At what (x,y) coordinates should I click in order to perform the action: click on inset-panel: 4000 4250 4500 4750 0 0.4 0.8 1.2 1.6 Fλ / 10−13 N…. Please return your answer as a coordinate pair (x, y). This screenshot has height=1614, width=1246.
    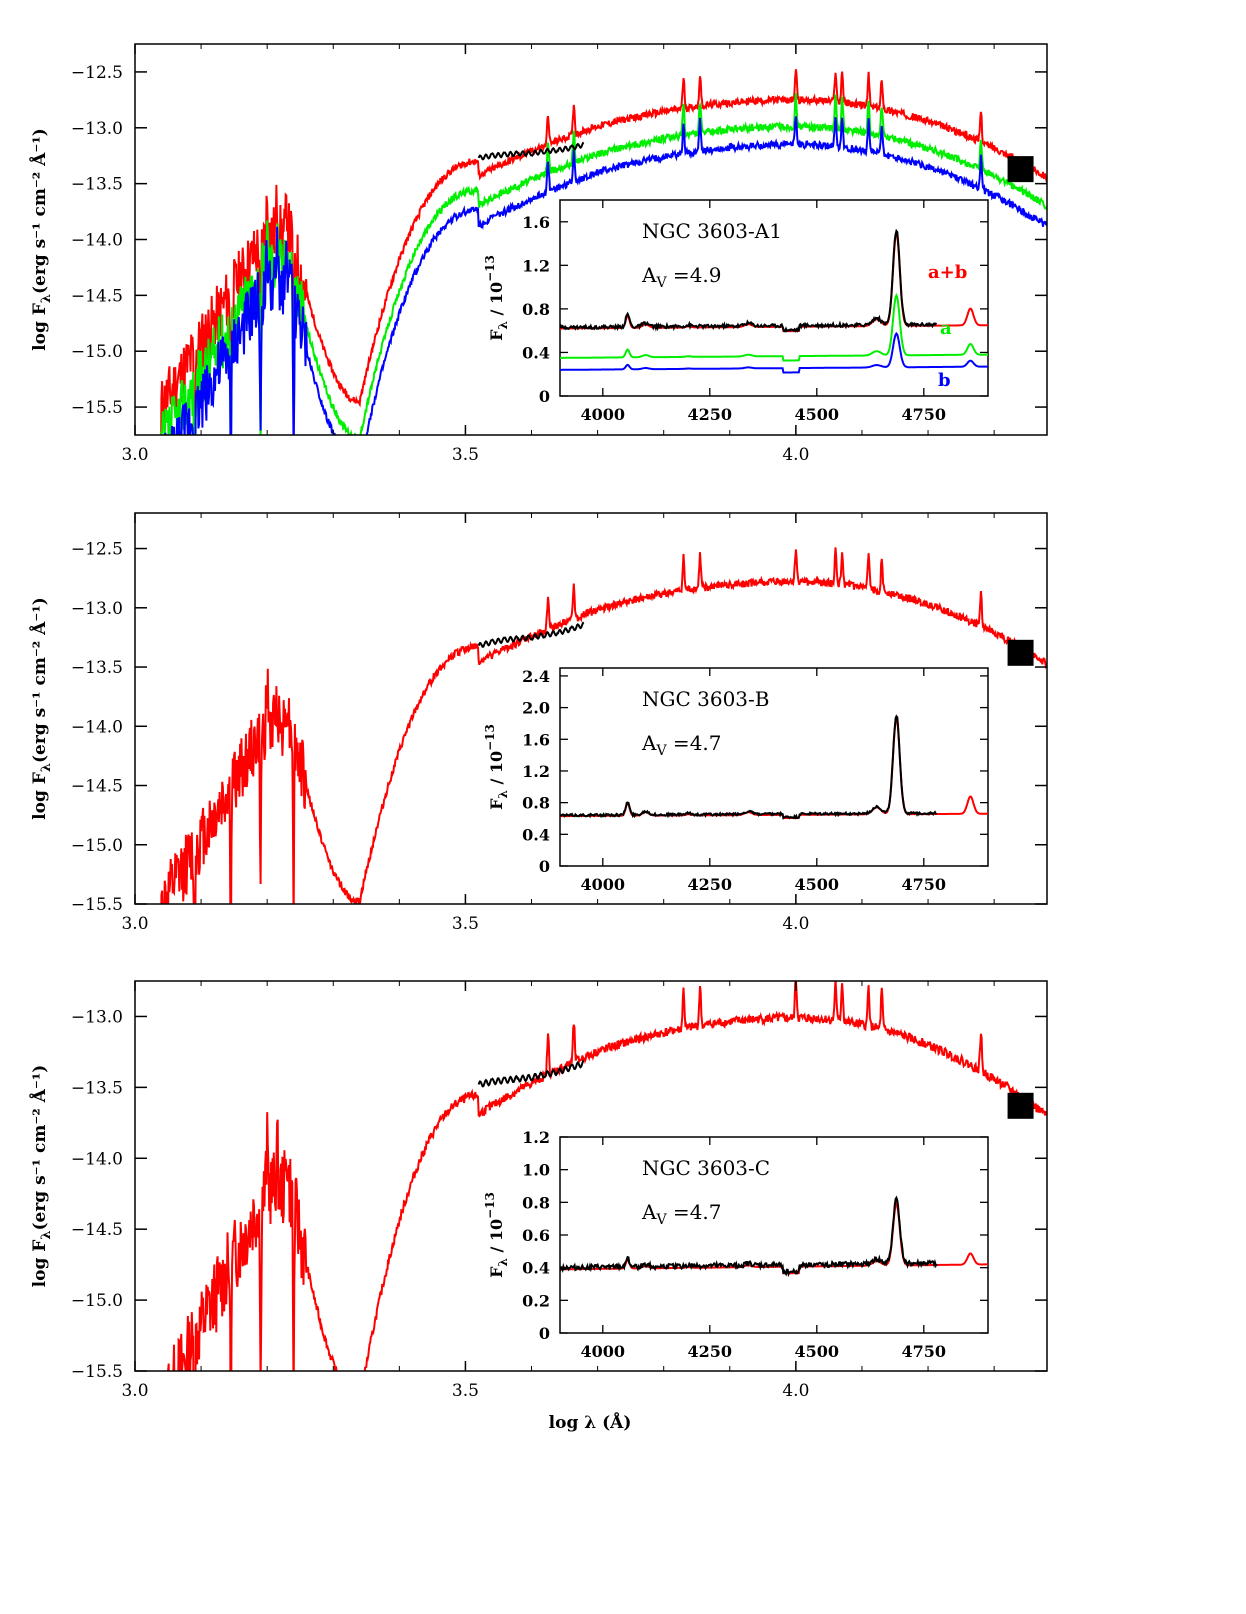
    Looking at the image, I should click on (736, 311).